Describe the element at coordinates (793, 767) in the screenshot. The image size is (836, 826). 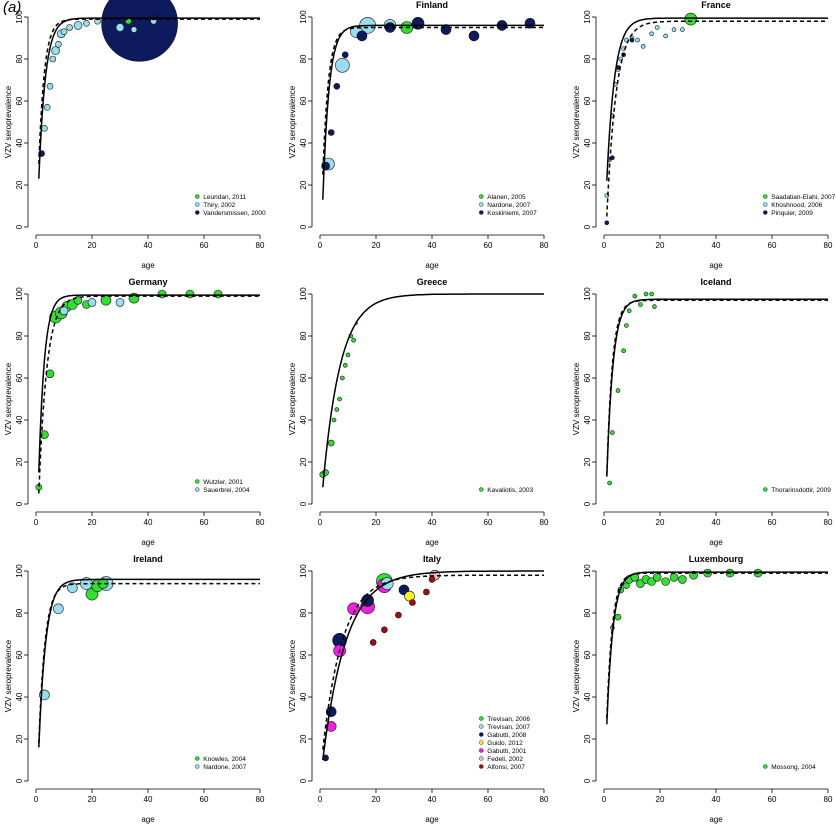
I see `legend-entry: Mossong, 2004` at that location.